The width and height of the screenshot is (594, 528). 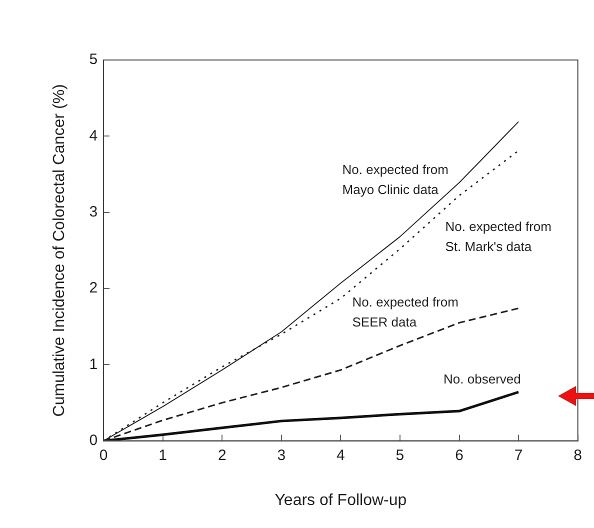 What do you see at coordinates (93, 288) in the screenshot?
I see `y-tick-label: 2` at bounding box center [93, 288].